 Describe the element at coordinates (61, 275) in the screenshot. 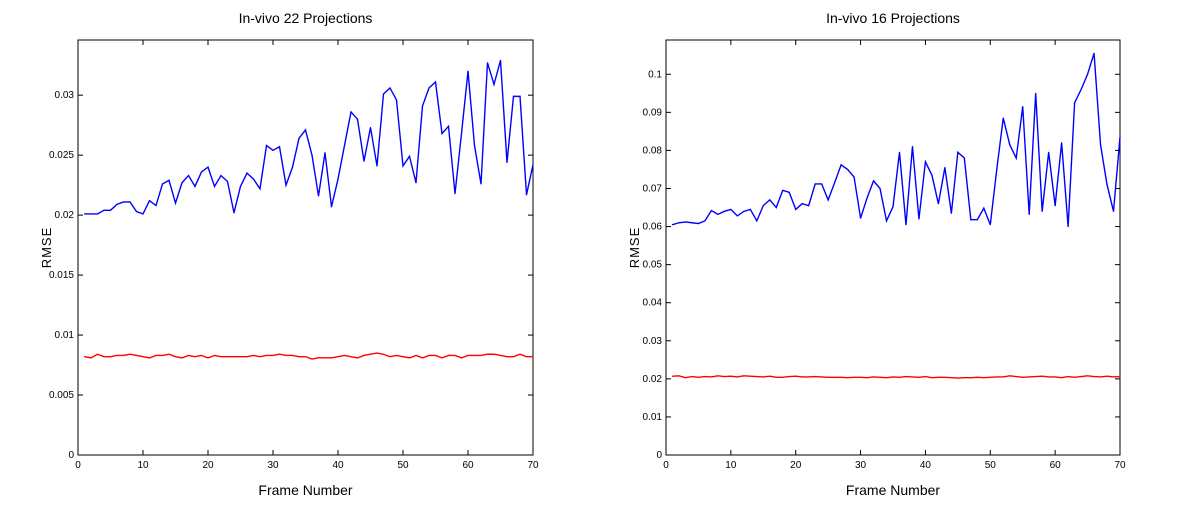

I see `y-tick-label: 0.015` at that location.